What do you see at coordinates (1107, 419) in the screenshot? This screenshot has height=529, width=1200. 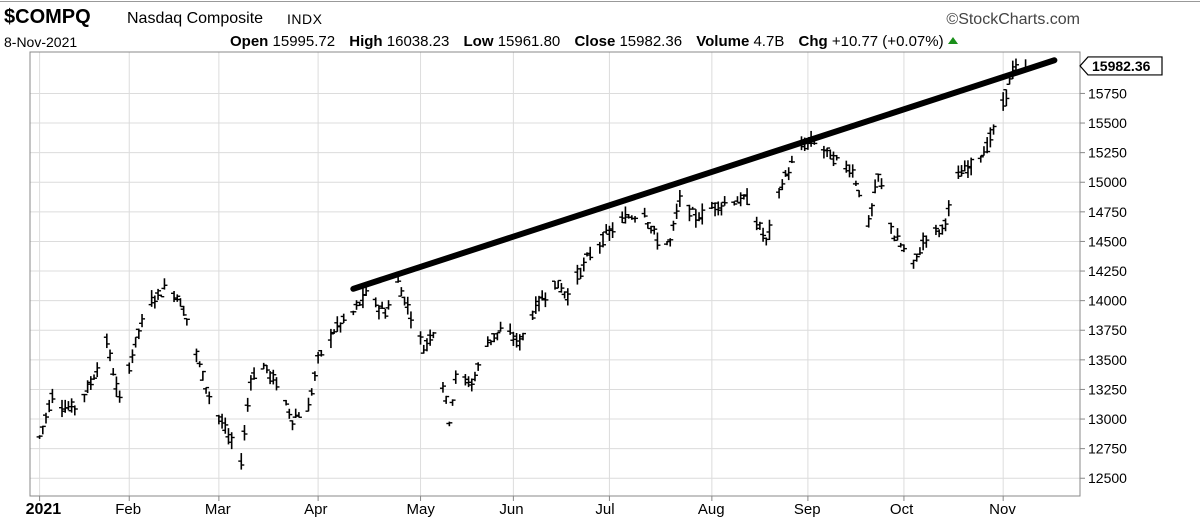 I see `y-tick-label: 13000` at bounding box center [1107, 419].